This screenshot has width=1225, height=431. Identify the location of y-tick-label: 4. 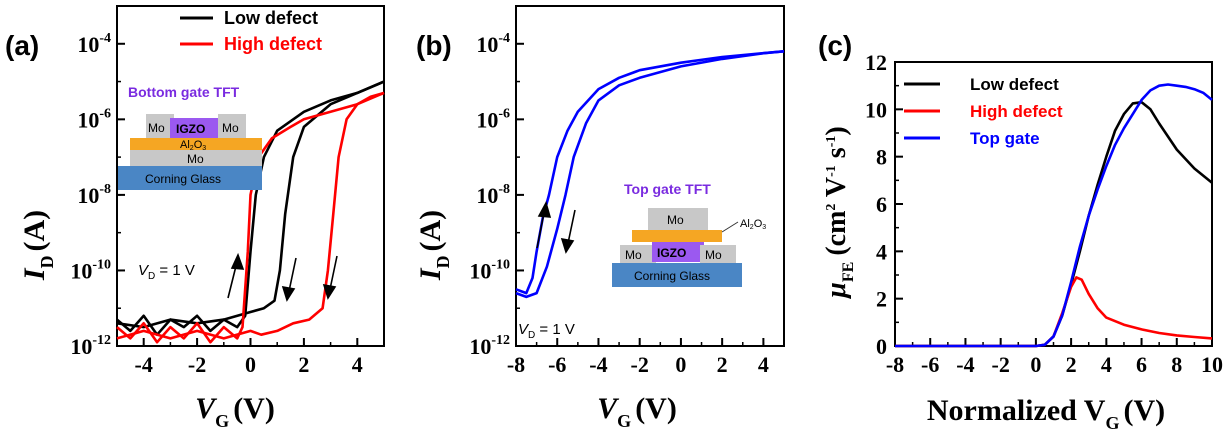
(881, 251).